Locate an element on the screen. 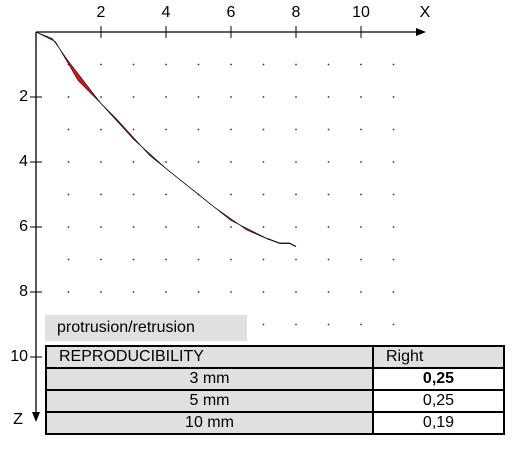 The image size is (531, 450). y-tick-label: 8 is located at coordinates (23, 291).